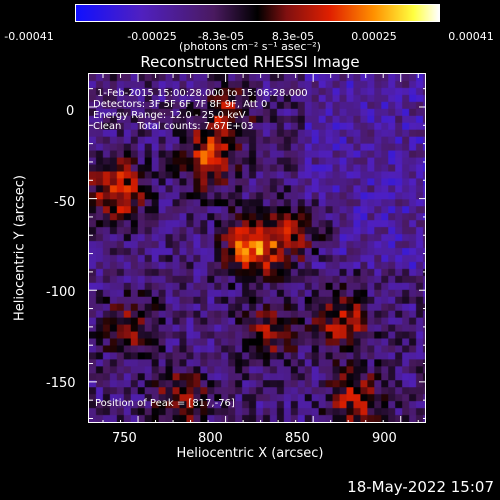  What do you see at coordinates (221, 36) in the screenshot?
I see `colorbar-tick-label: -8.3e-05` at bounding box center [221, 36].